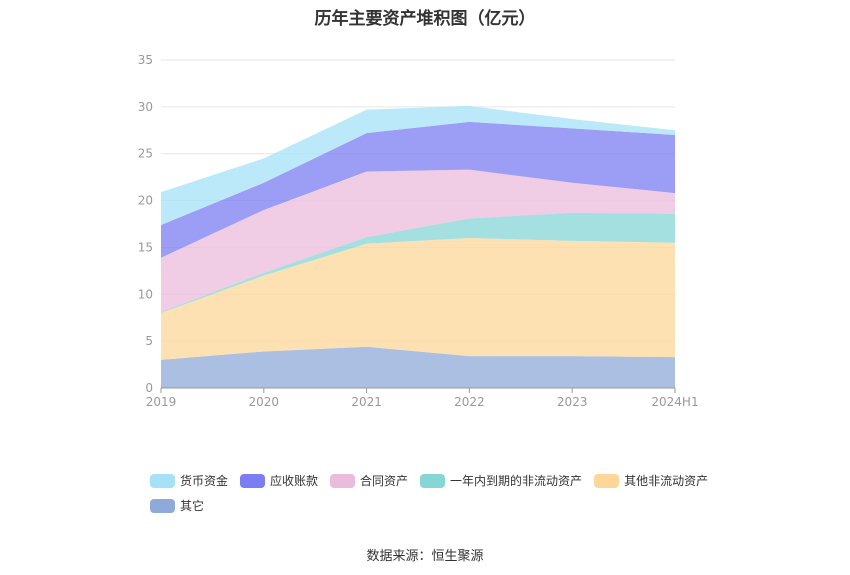 This screenshot has height=575, width=850. I want to click on y-tick-label: 25, so click(145, 154).